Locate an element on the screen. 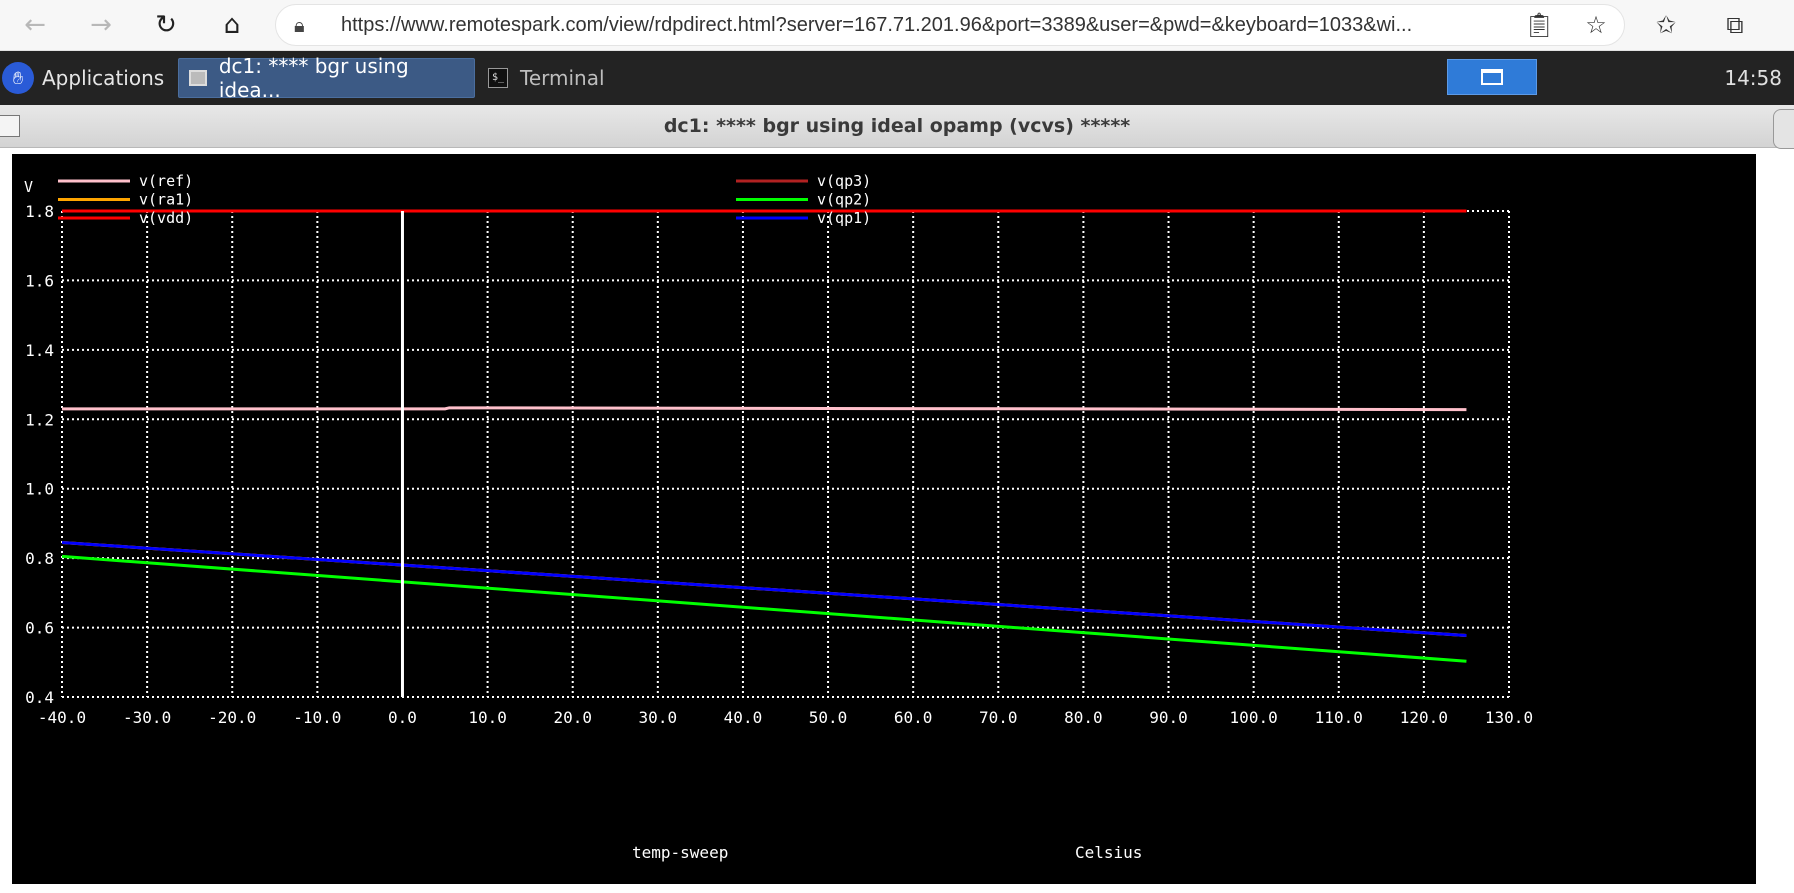 The width and height of the screenshot is (1794, 893). window-control-edge is located at coordinates (1783, 129).